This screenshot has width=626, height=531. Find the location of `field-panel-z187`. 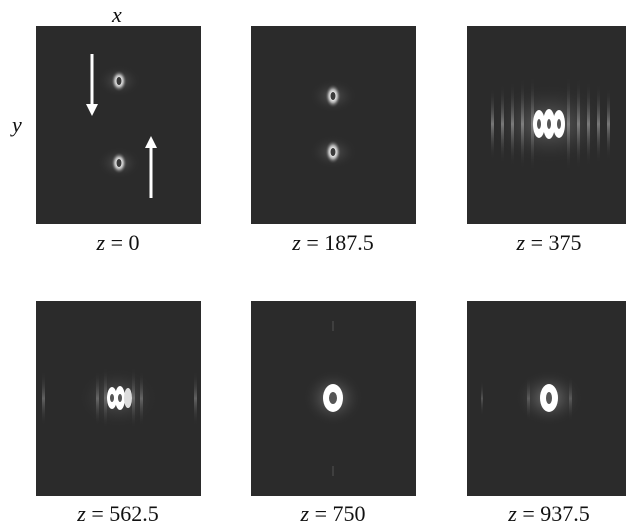

field-panel-z187 is located at coordinates (333, 125).